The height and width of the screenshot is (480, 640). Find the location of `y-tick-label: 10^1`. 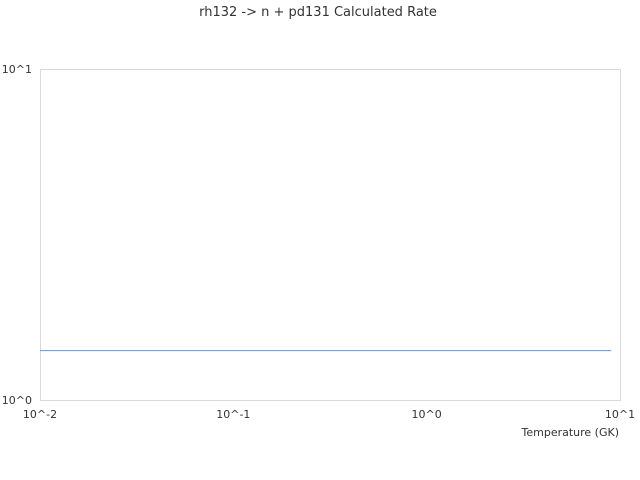

y-tick-label: 10^1 is located at coordinates (17, 69).